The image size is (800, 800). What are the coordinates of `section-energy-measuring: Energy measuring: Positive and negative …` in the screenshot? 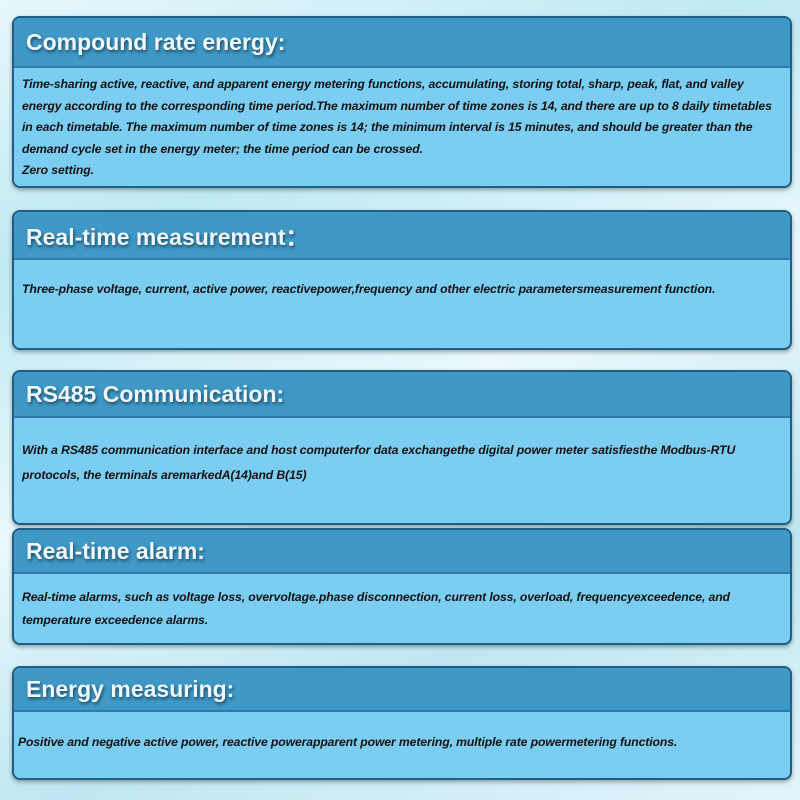 It's located at (402, 723).